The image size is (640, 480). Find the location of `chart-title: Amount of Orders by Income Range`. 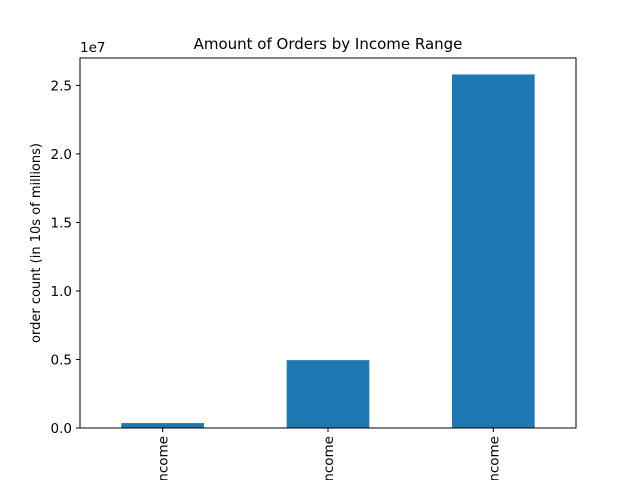

chart-title: Amount of Orders by Income Range is located at coordinates (328, 44).